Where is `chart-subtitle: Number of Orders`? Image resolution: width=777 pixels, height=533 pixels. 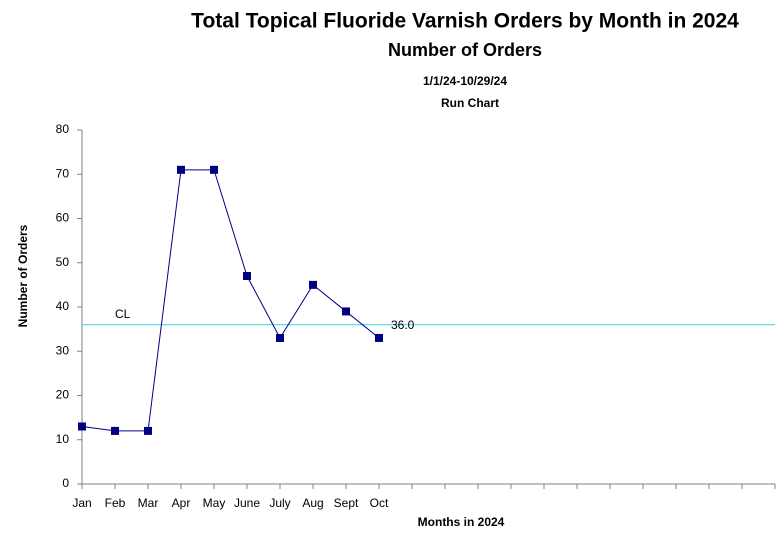 chart-subtitle: Number of Orders is located at coordinates (465, 50).